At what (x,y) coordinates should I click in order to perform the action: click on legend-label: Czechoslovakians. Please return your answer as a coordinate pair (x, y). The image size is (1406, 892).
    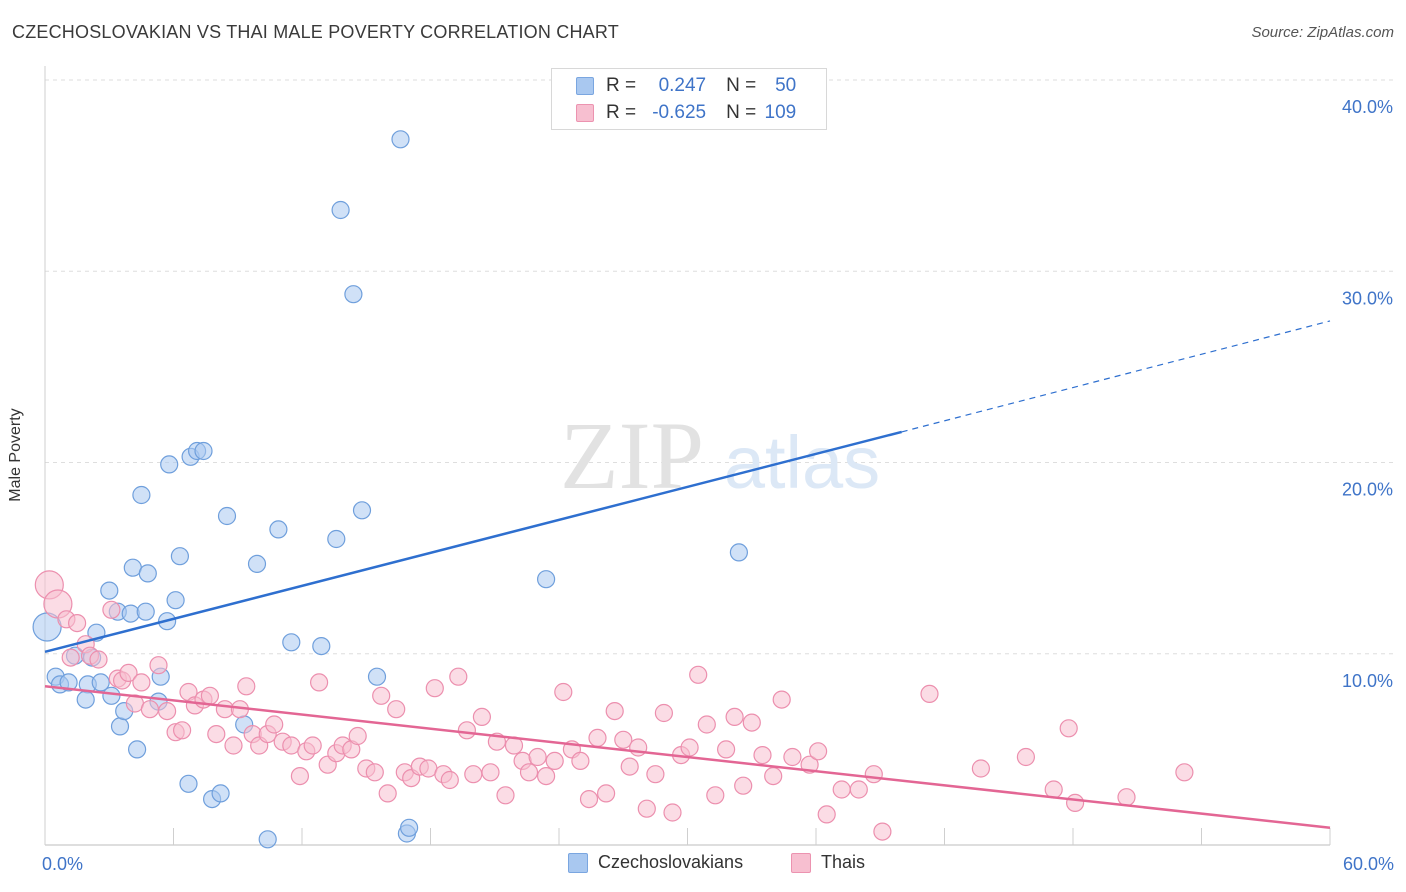
    Looking at the image, I should click on (671, 862).